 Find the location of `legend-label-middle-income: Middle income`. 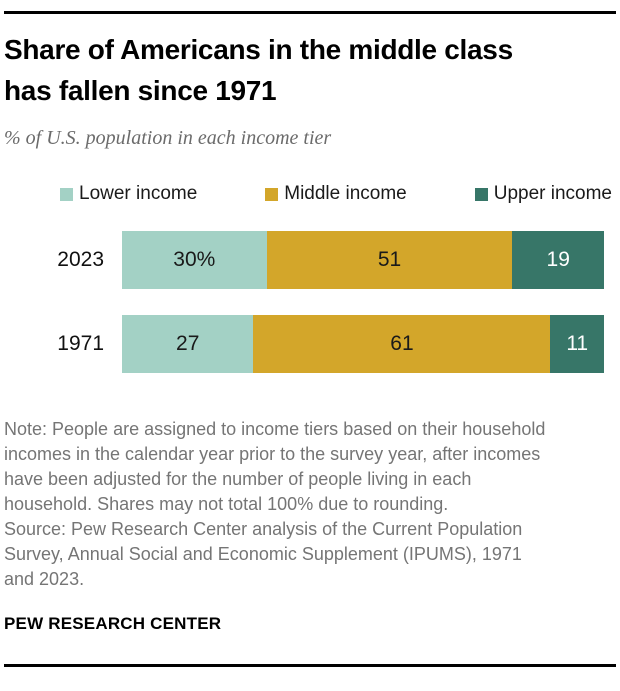

legend-label-middle-income: Middle income is located at coordinates (345, 193).